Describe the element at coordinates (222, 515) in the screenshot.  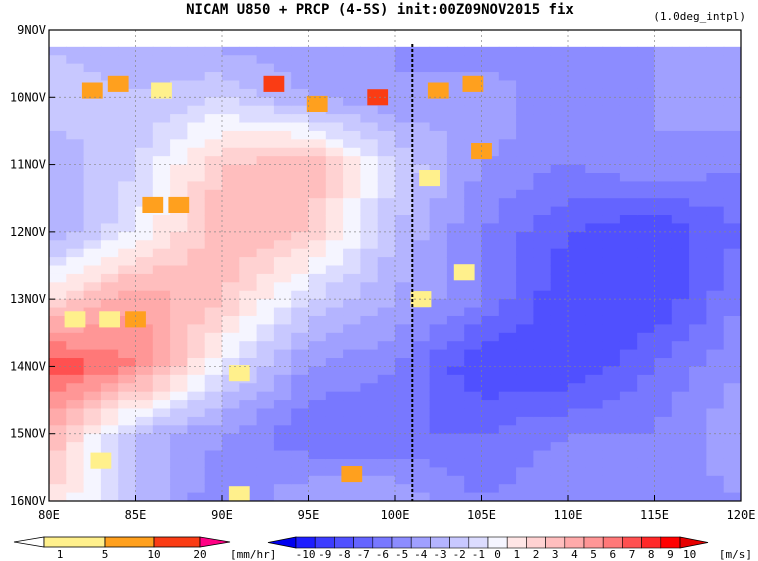
I see `x-tick-label: 90E` at that location.